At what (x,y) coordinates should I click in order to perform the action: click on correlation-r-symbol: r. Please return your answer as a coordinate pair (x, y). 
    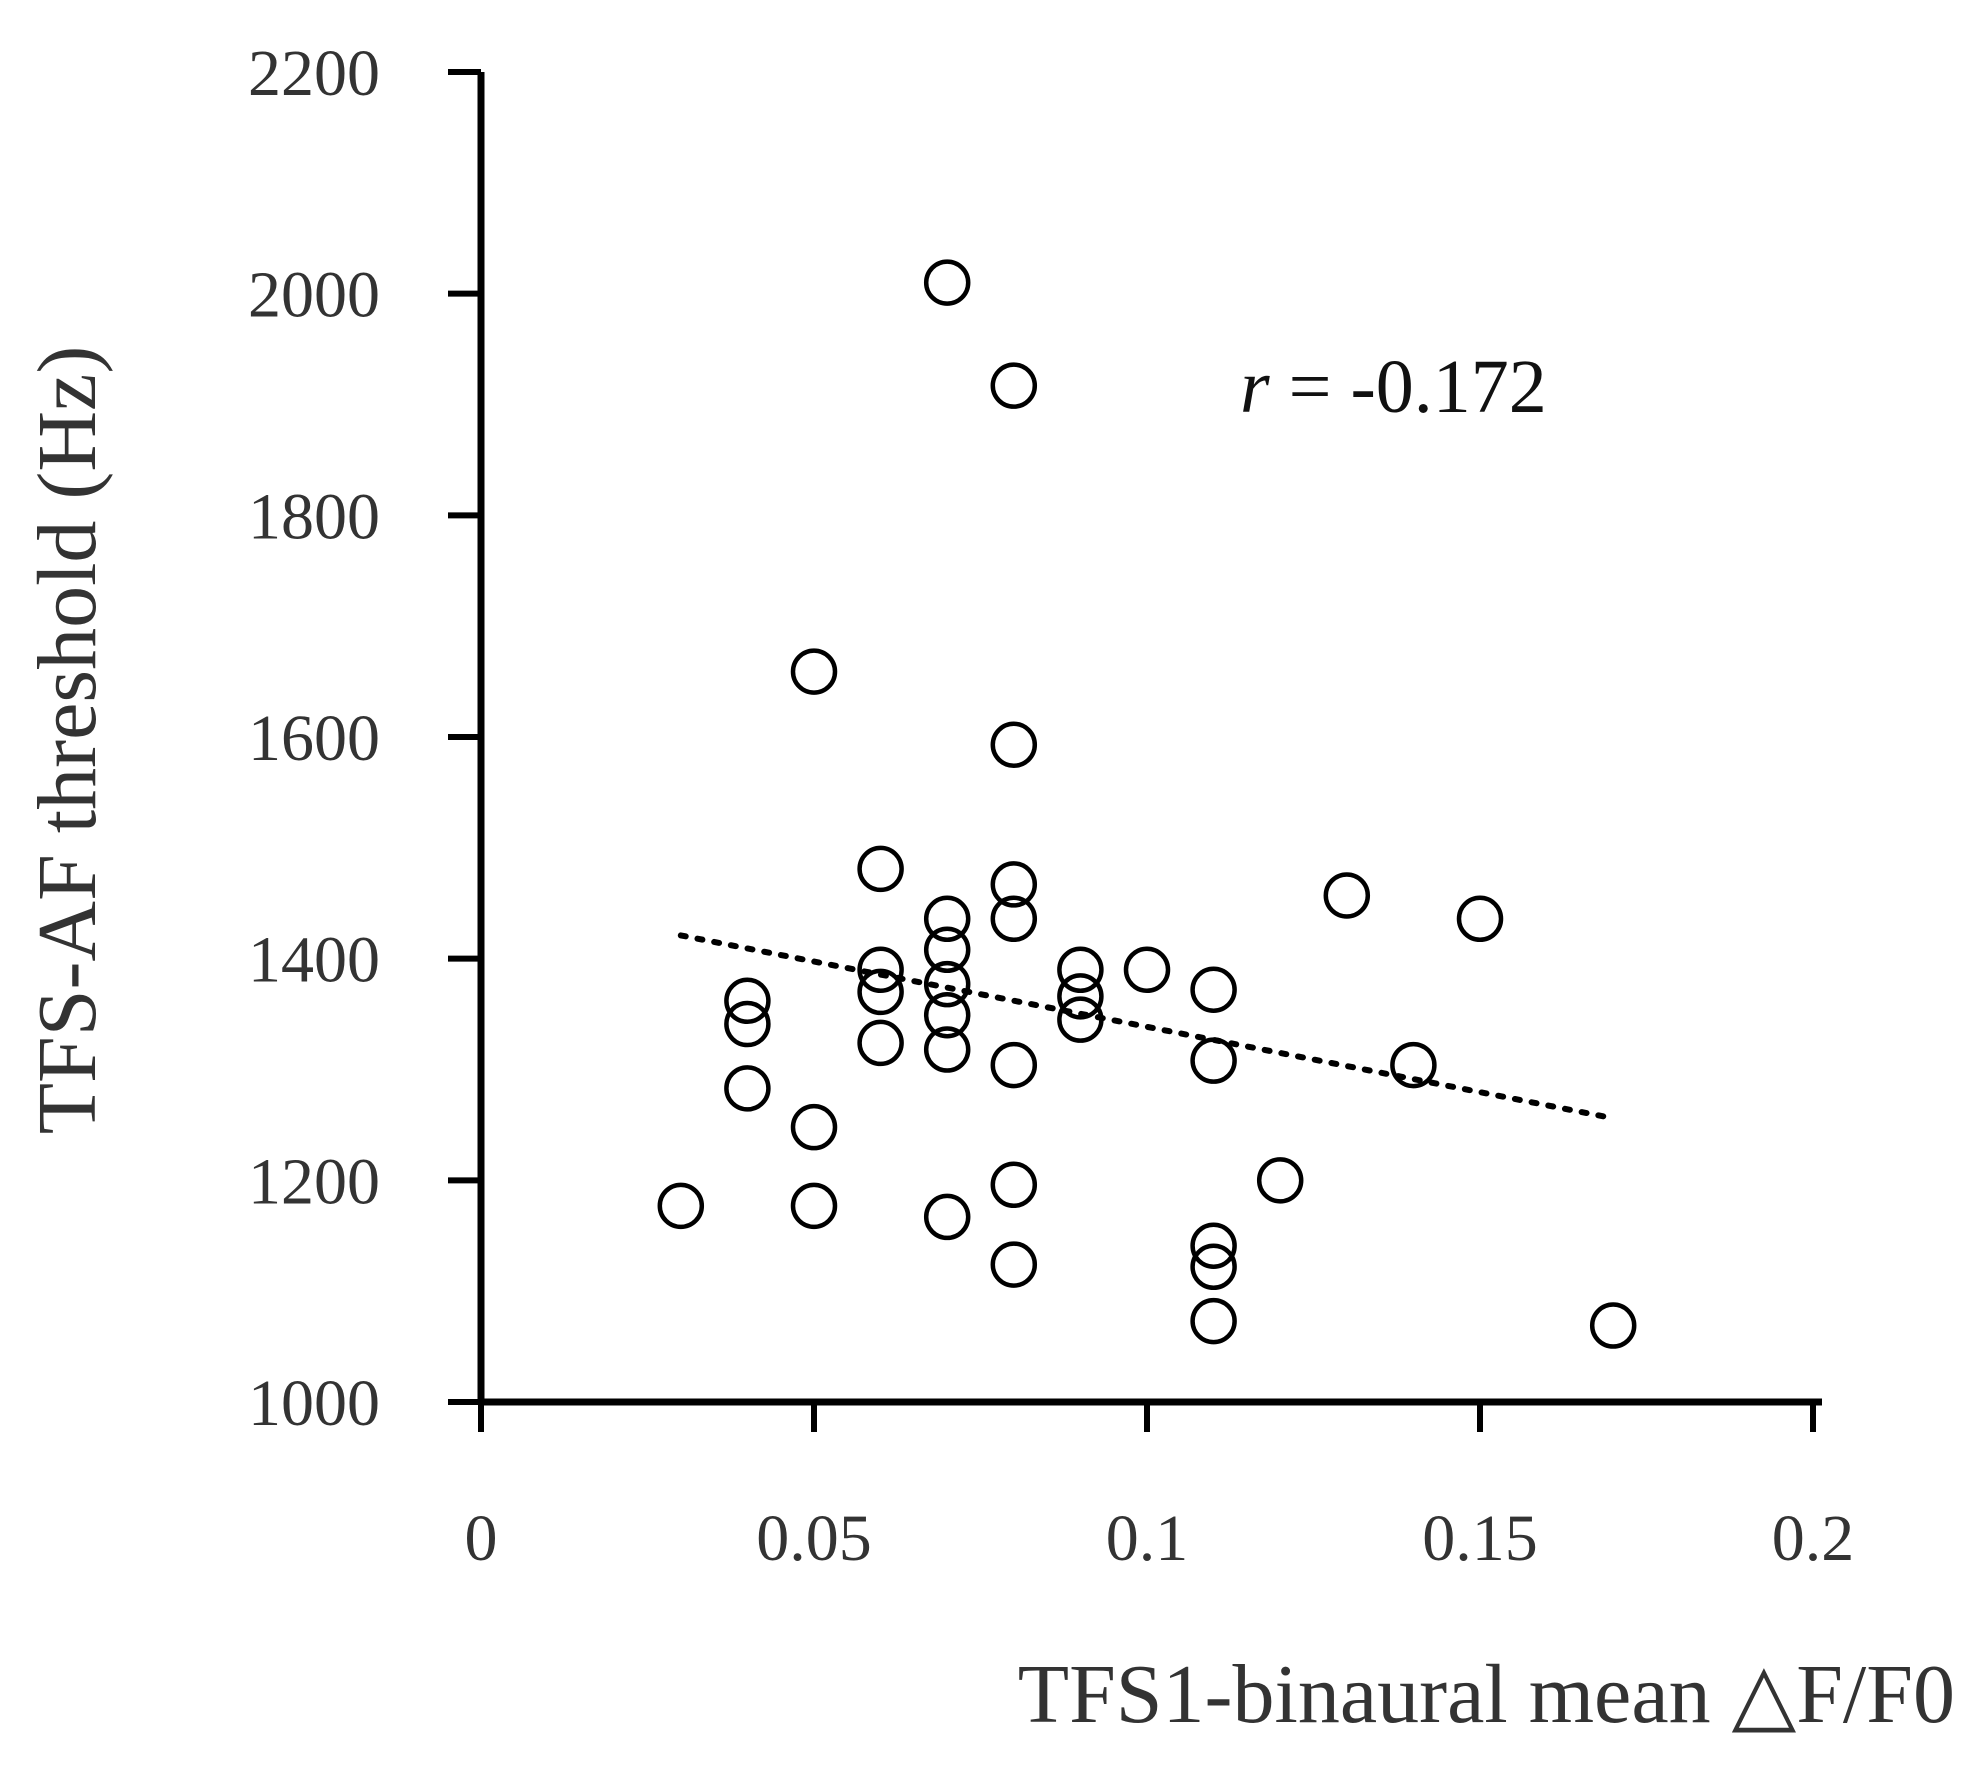
    Looking at the image, I should click on (1255, 387).